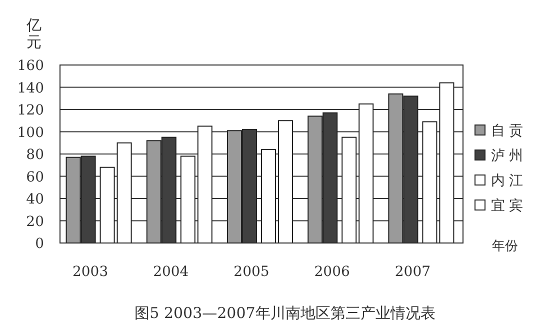 This screenshot has height=333, width=554. I want to click on y-tick-label: 60, so click(35, 177).